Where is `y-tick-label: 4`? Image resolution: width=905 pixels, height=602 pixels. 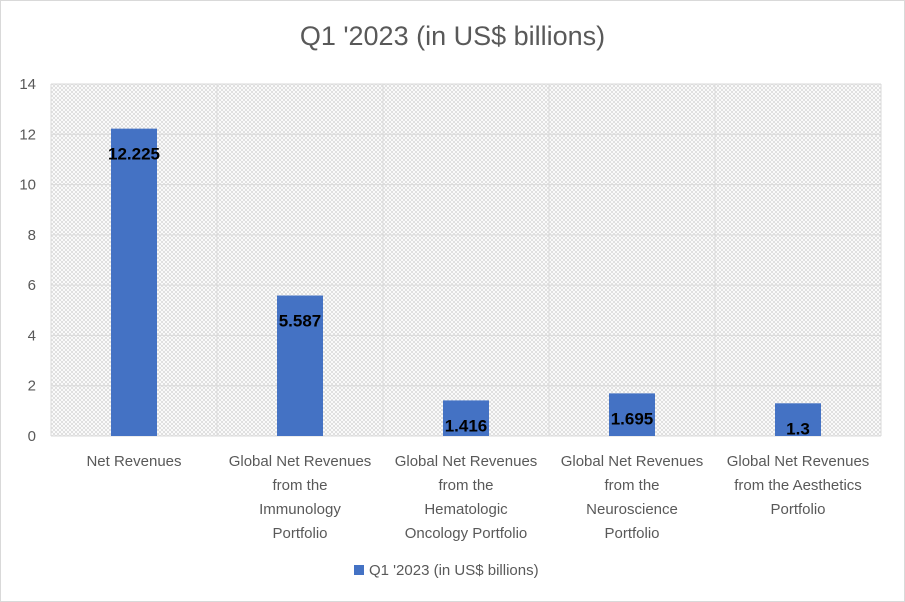
y-tick-label: 4 is located at coordinates (32, 335).